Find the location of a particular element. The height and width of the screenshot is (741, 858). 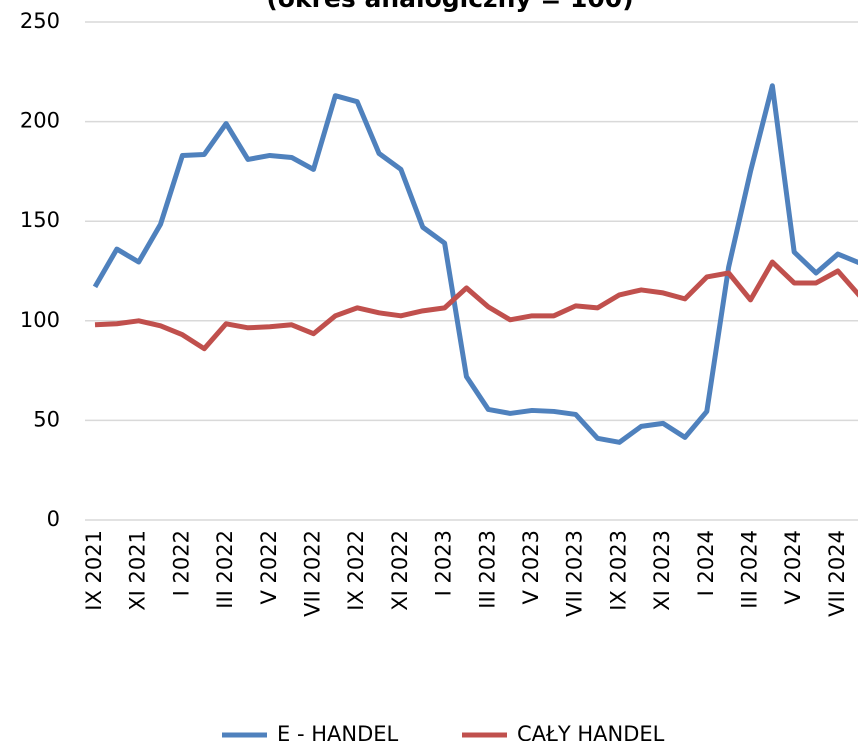

x-tick-label: VII 2023 is located at coordinates (575, 573).